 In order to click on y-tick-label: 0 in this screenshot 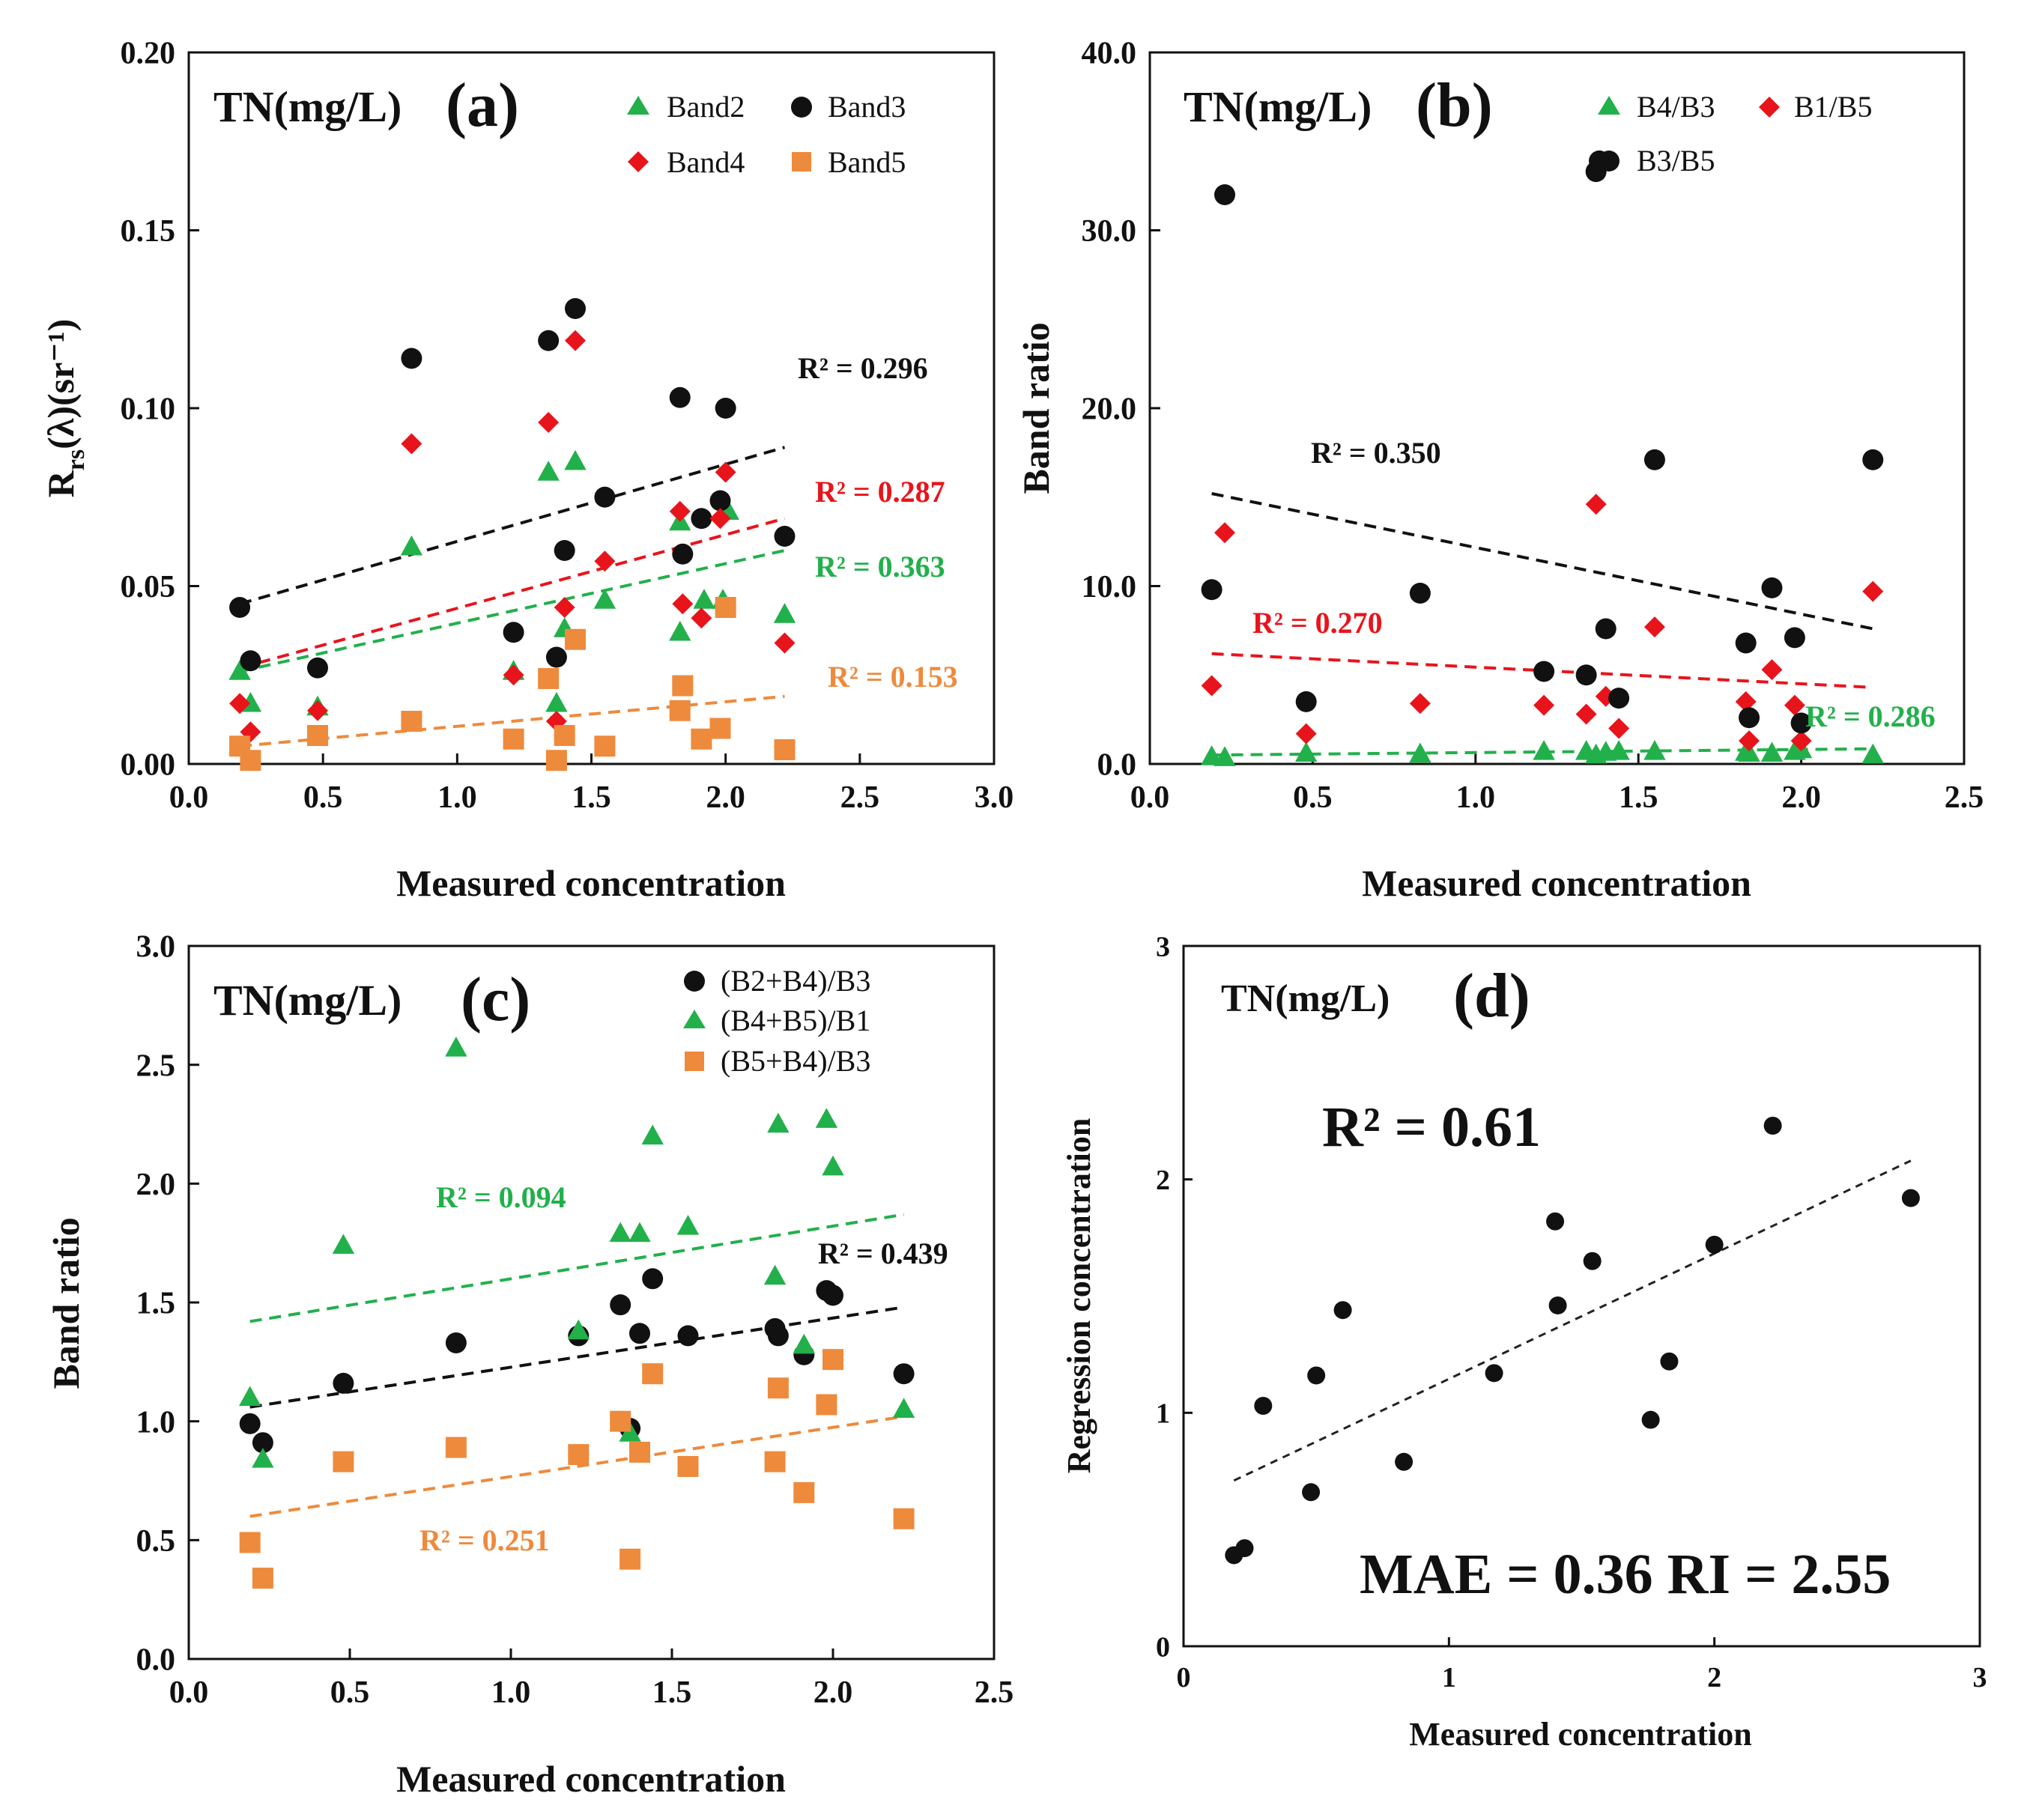, I will do `click(1163, 1647)`.